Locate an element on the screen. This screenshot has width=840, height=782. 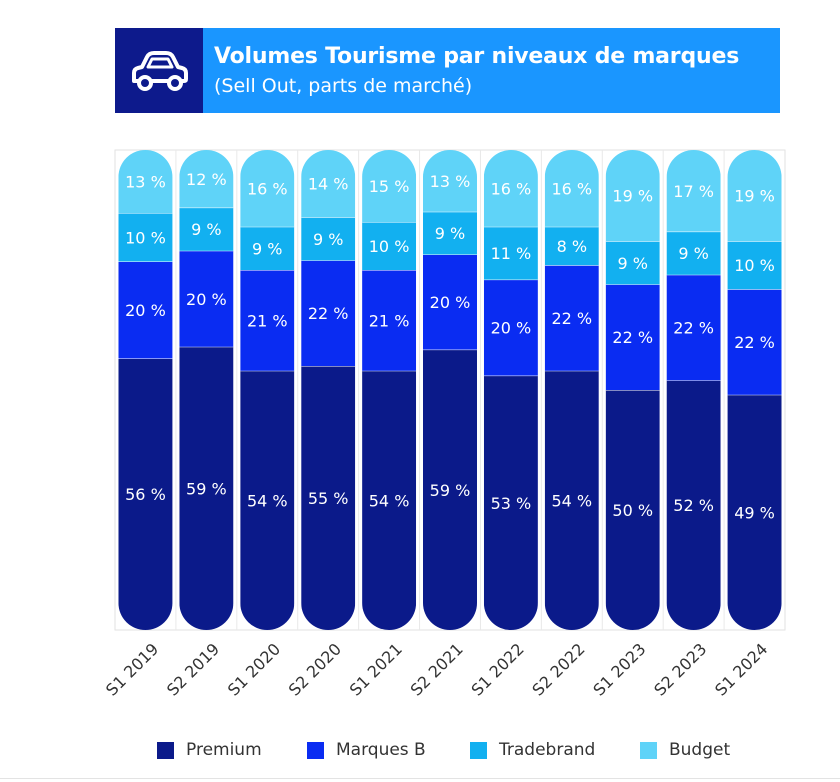
legend-item-tradebrand: Tradebrand is located at coordinates (532, 750).